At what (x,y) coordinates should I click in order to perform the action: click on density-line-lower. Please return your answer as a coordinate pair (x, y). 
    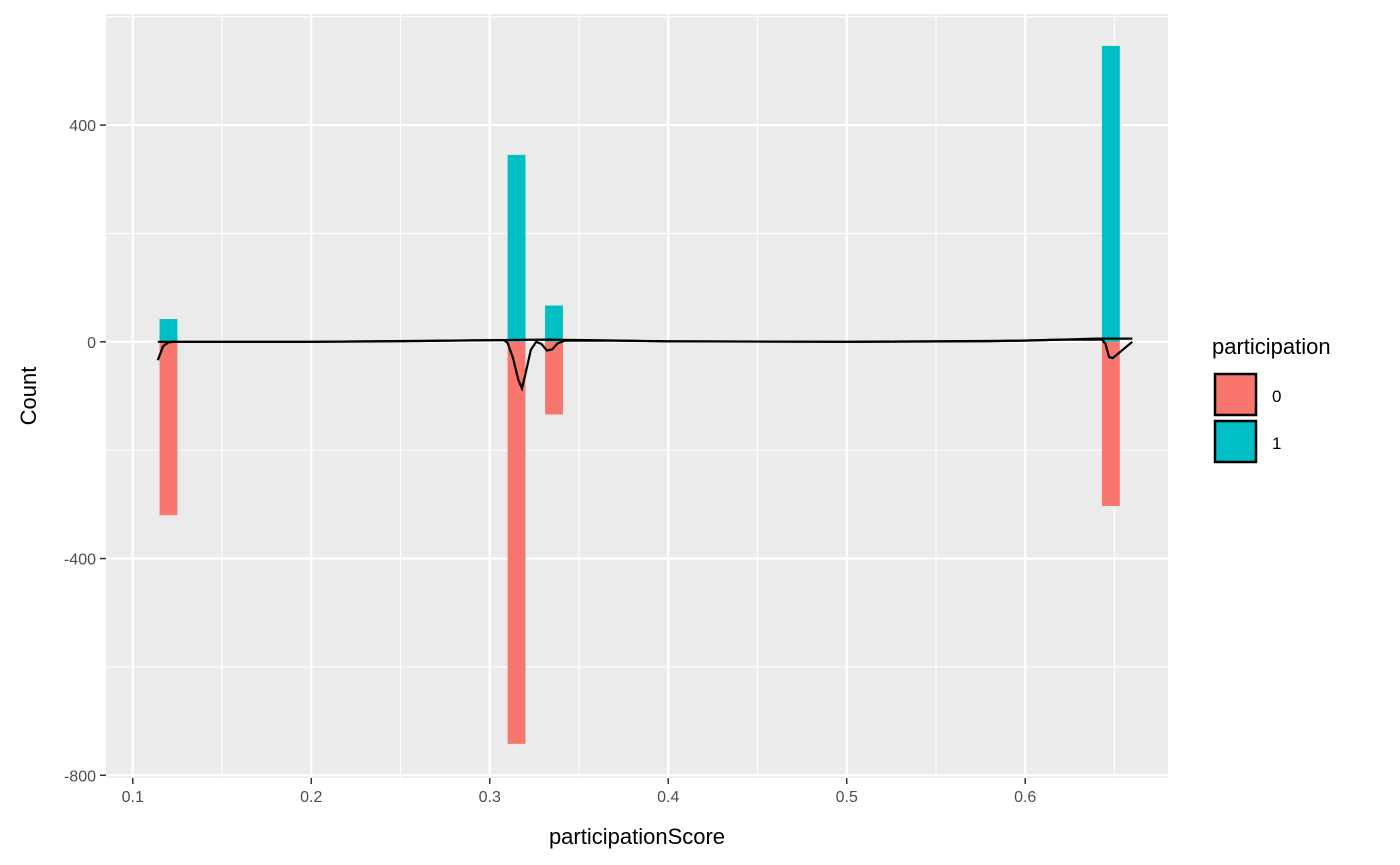
    Looking at the image, I should click on (645, 365).